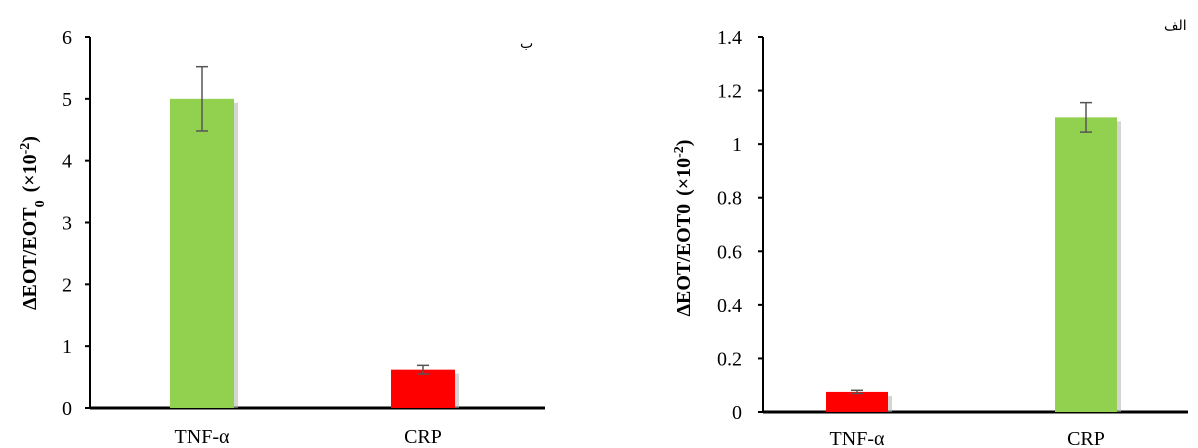 This screenshot has width=1198, height=448. I want to click on y-tick-label: 0.6, so click(729, 252).